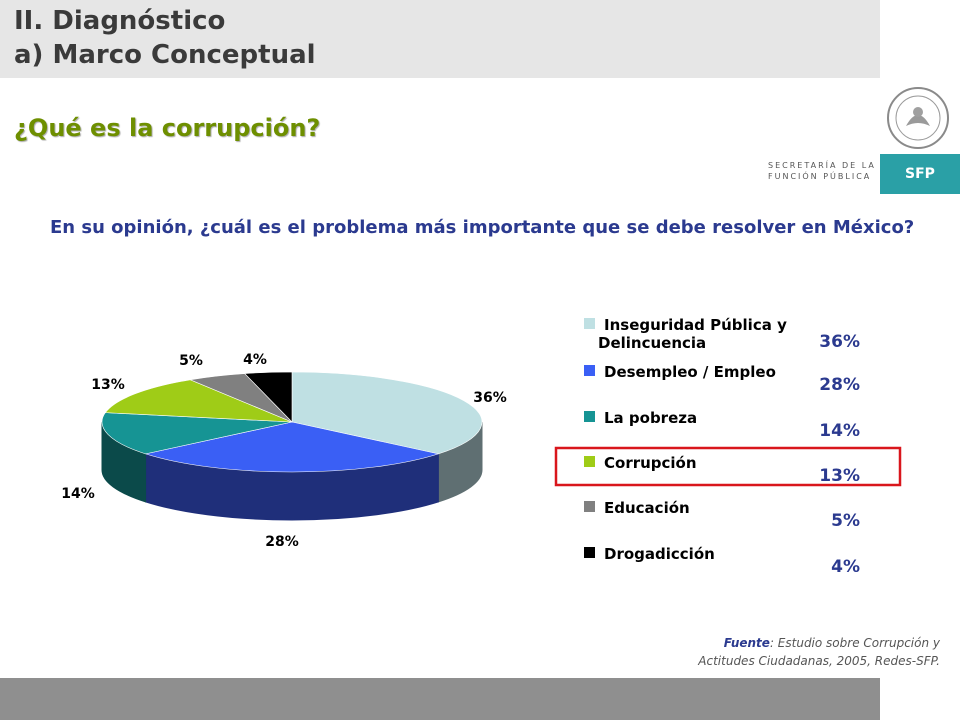  Describe the element at coordinates (722, 515) in the screenshot. I see `legend-item-4: Educación 5%` at that location.